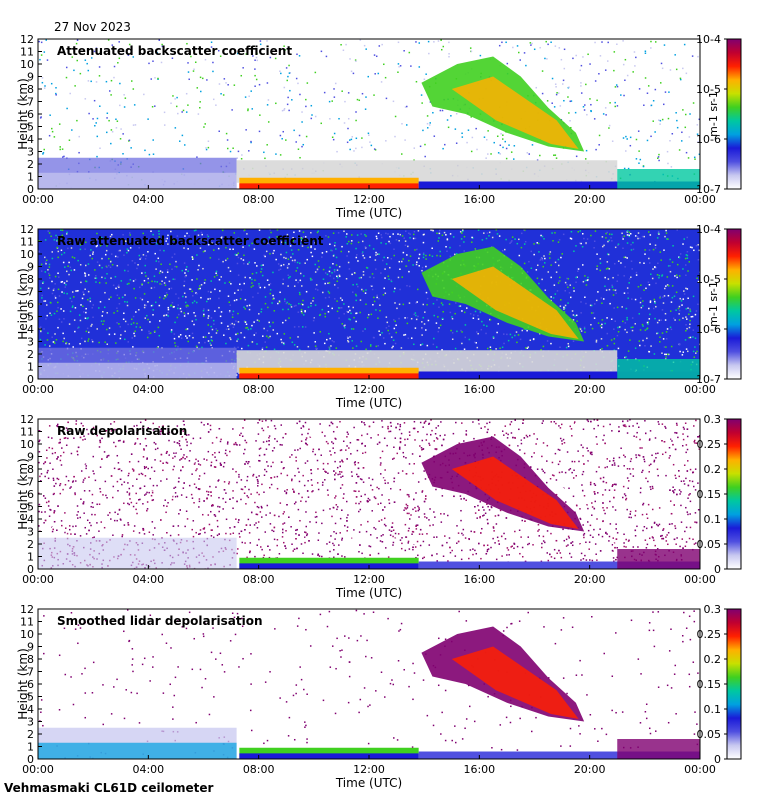  What do you see at coordinates (713, 114) in the screenshot?
I see `colorbar-unit-label: m-1 sr-1` at bounding box center [713, 114].